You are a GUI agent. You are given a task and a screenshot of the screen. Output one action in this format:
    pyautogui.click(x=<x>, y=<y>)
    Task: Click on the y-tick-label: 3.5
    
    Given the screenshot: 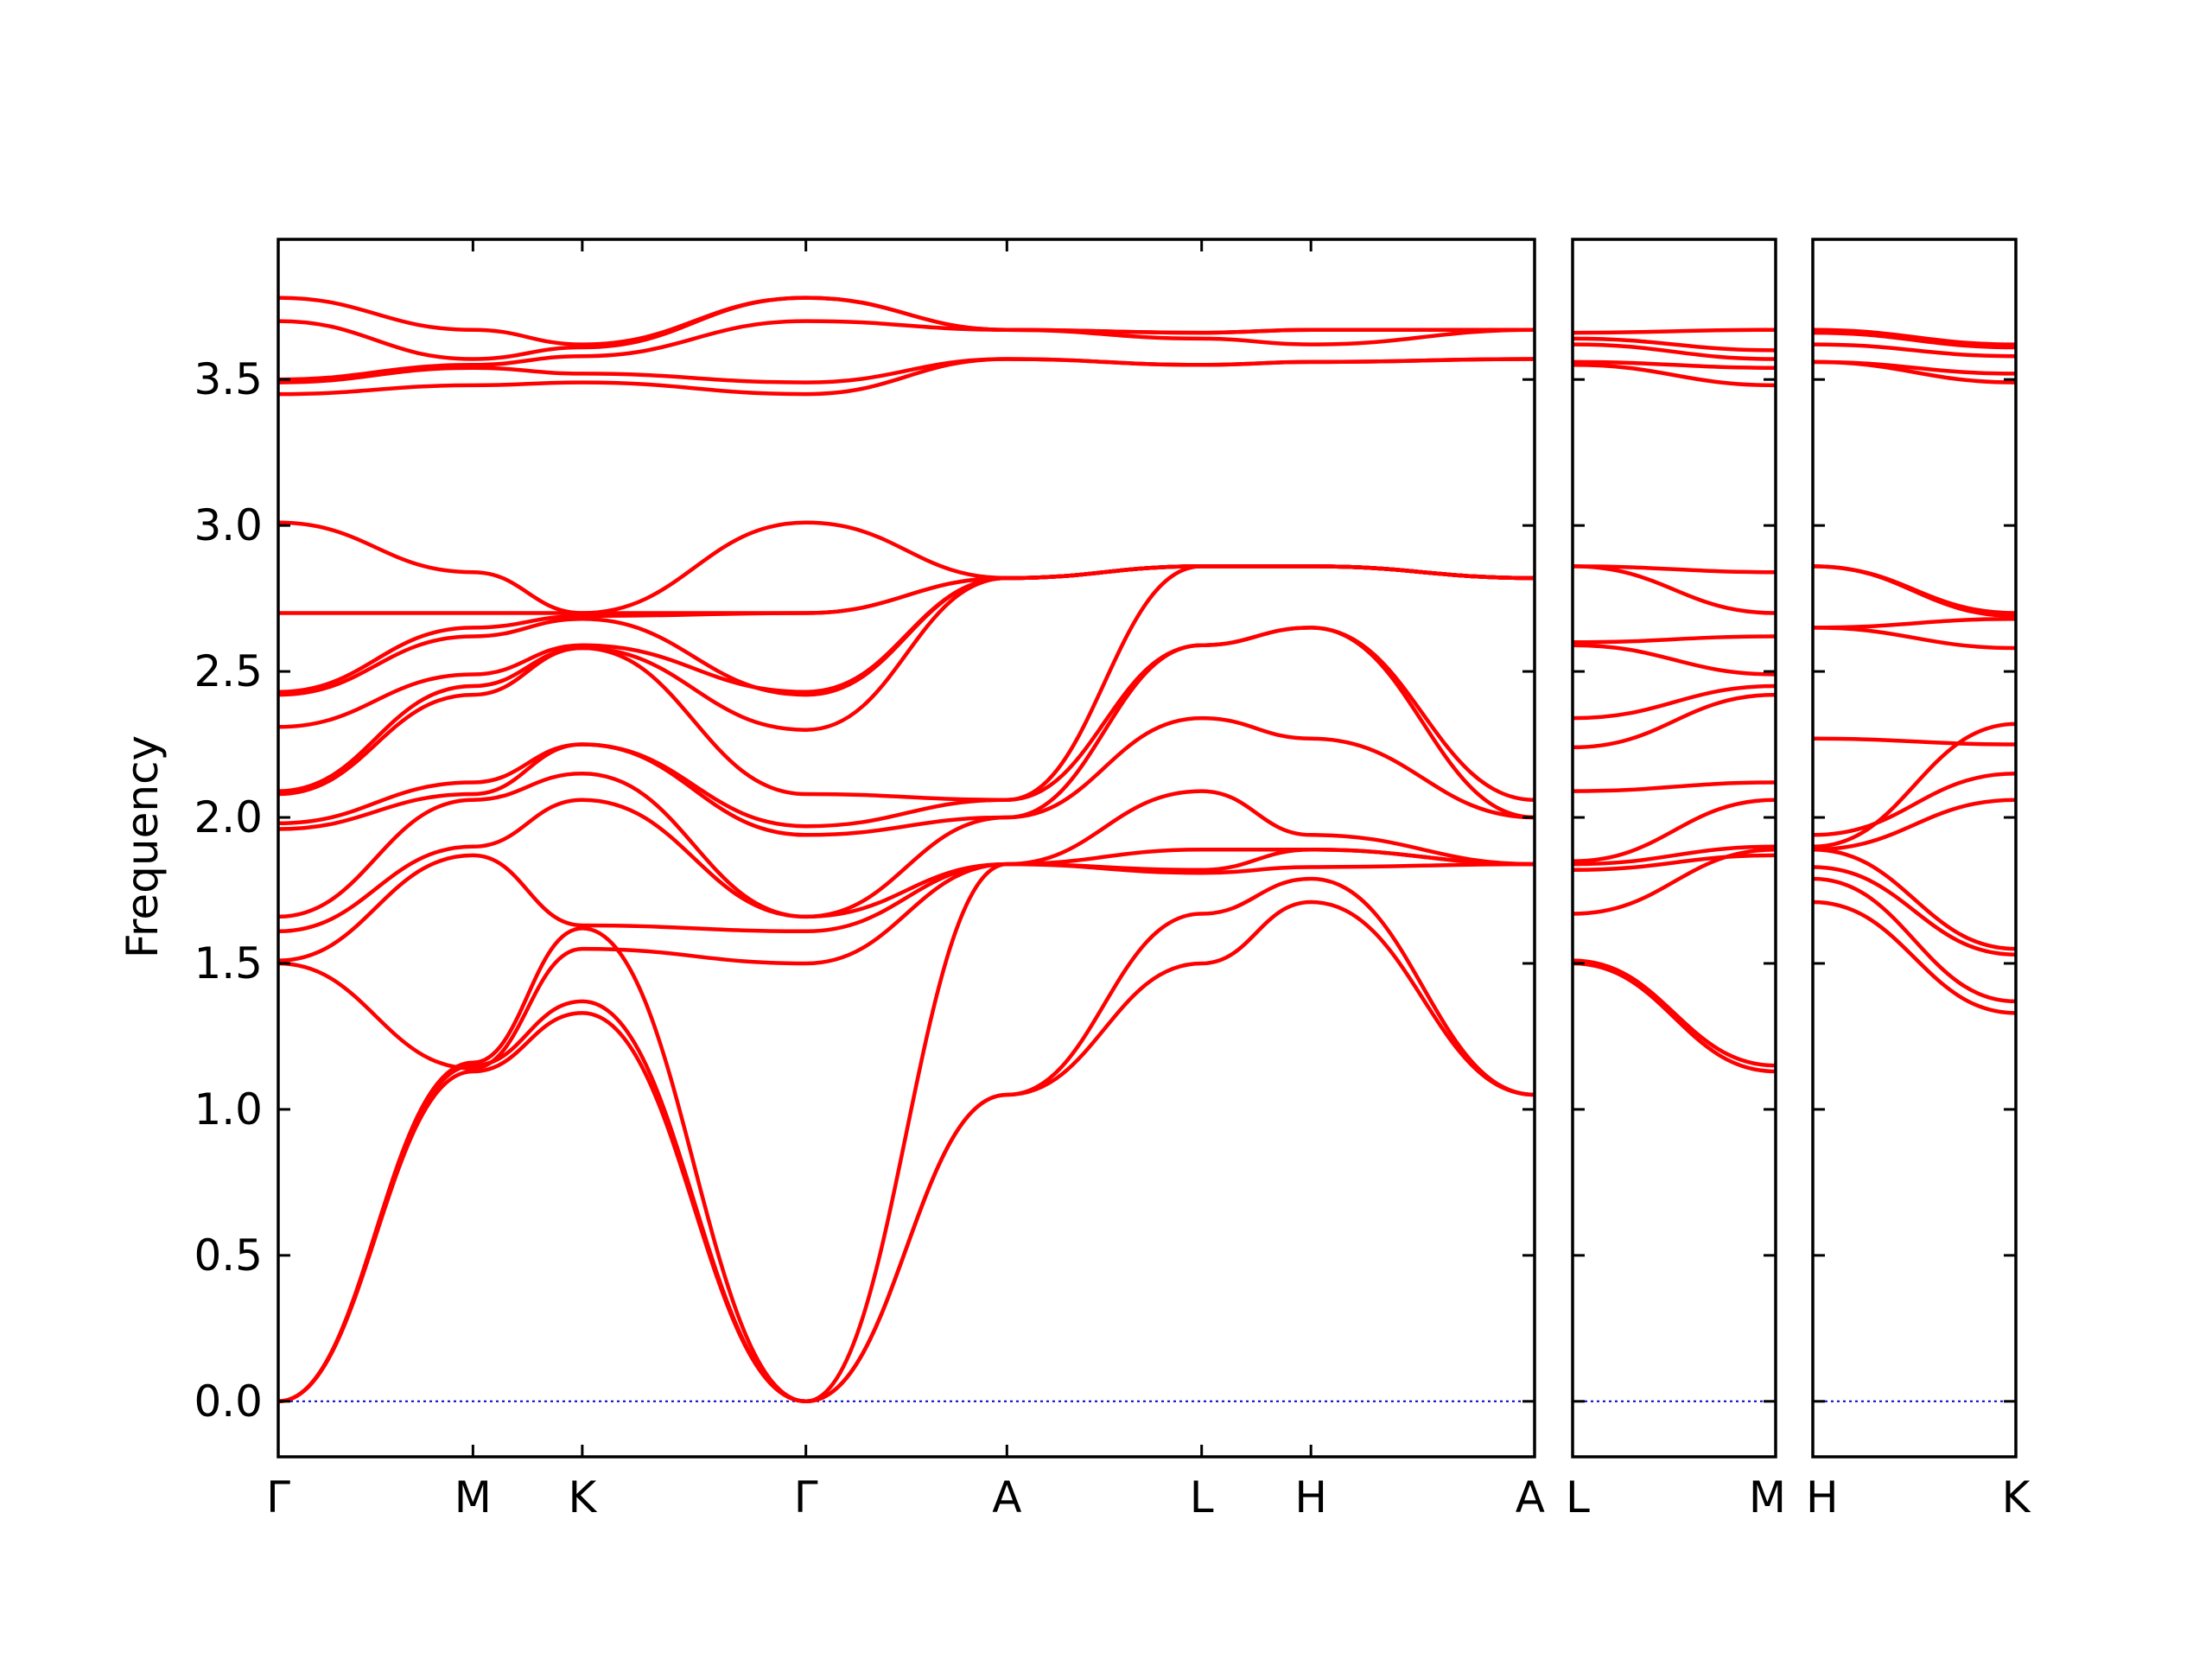 What is the action you would take?
    pyautogui.click(x=229, y=379)
    